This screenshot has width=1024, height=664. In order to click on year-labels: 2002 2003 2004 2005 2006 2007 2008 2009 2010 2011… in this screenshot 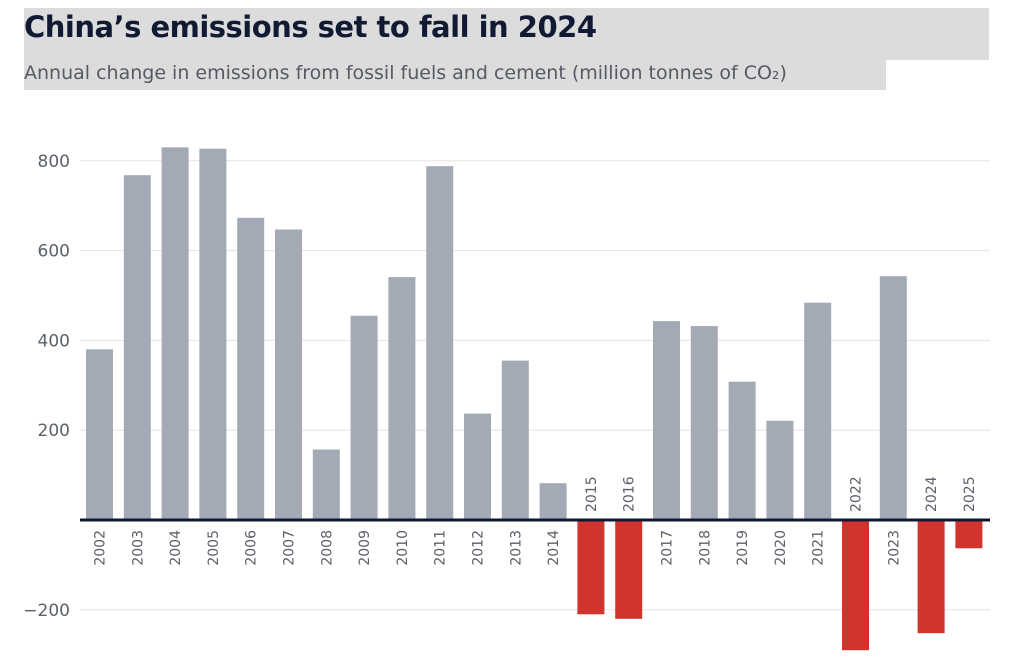, I will do `click(535, 520)`.